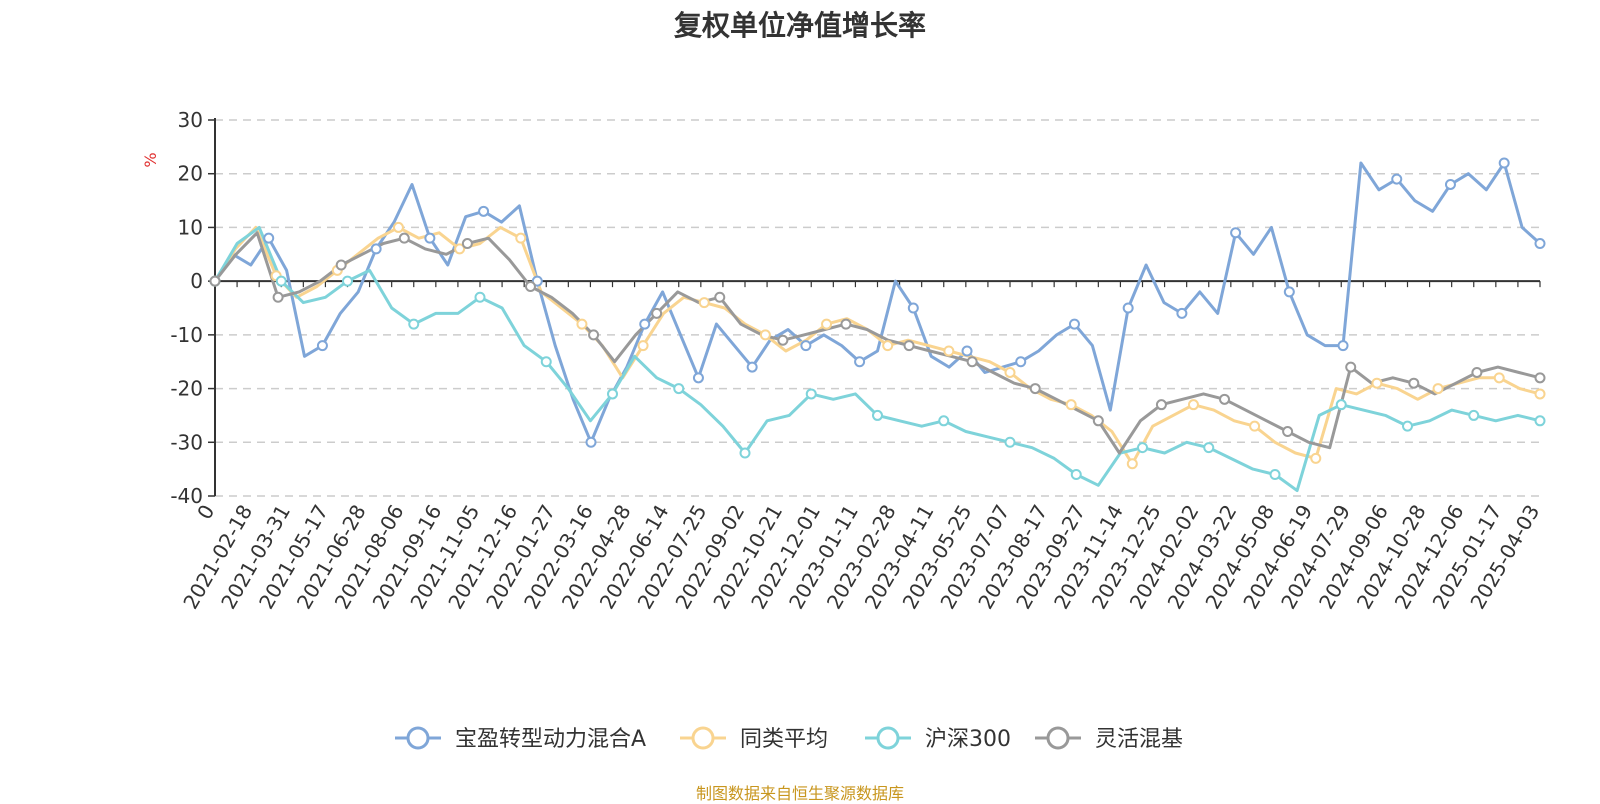 The width and height of the screenshot is (1600, 804). Describe the element at coordinates (186, 442) in the screenshot. I see `y-tick-label: -30` at that location.